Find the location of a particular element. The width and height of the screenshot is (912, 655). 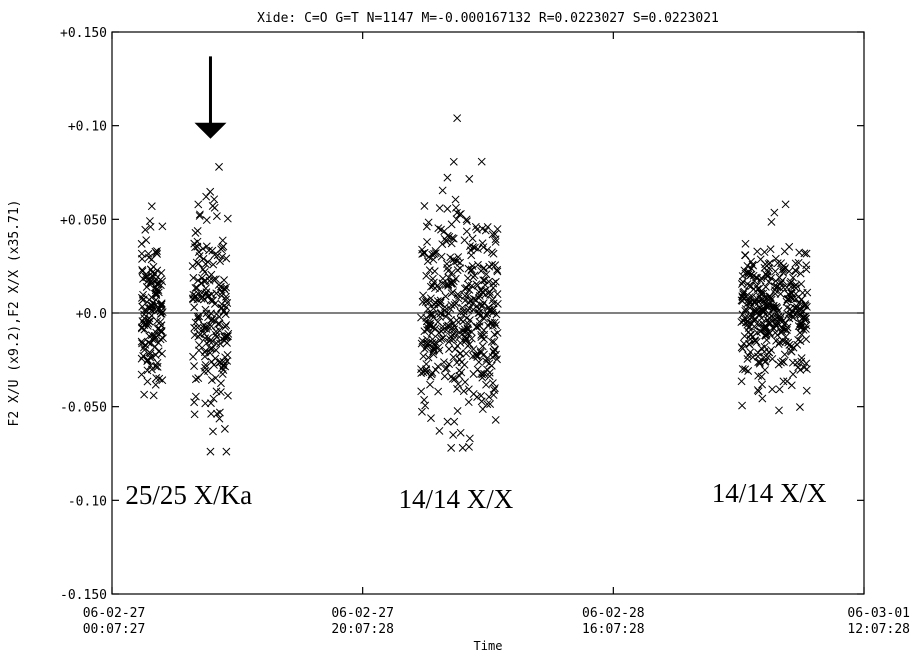

x-tick-label: 06-02-27 is located at coordinates (362, 613).